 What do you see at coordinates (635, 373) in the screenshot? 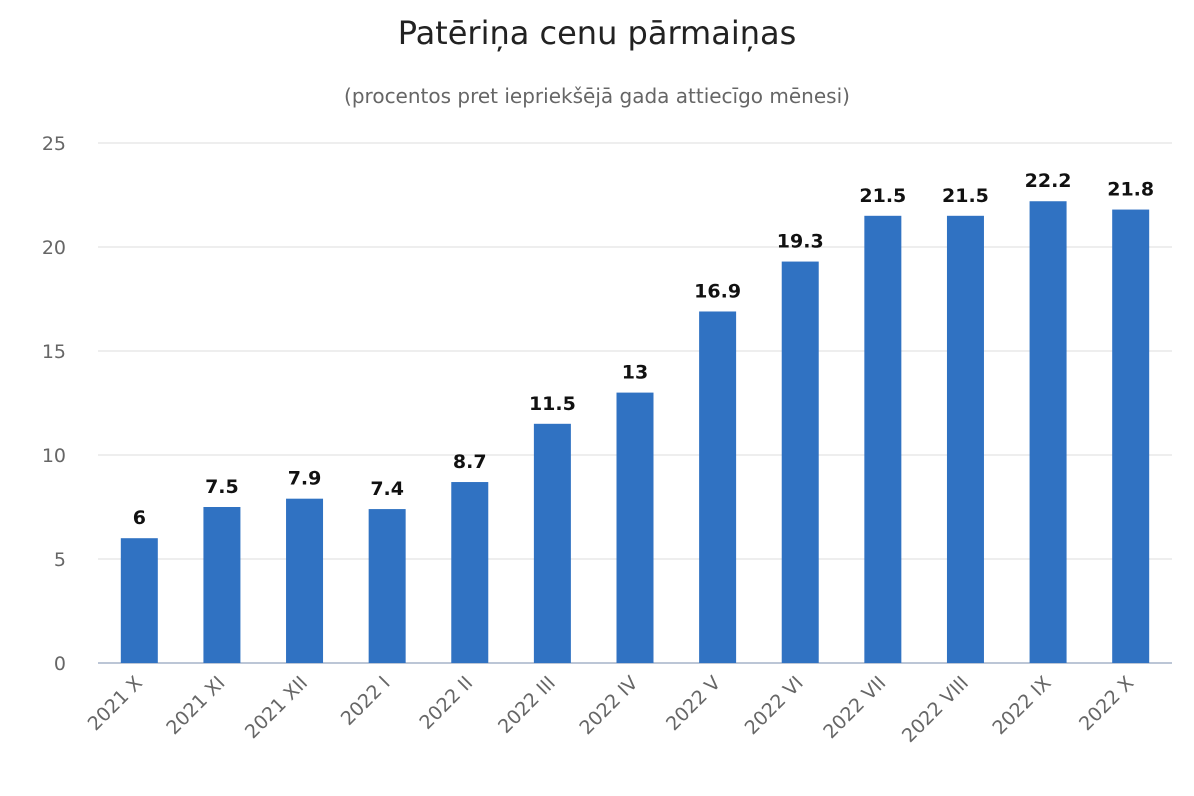
I see `data-label: 13` at bounding box center [635, 373].